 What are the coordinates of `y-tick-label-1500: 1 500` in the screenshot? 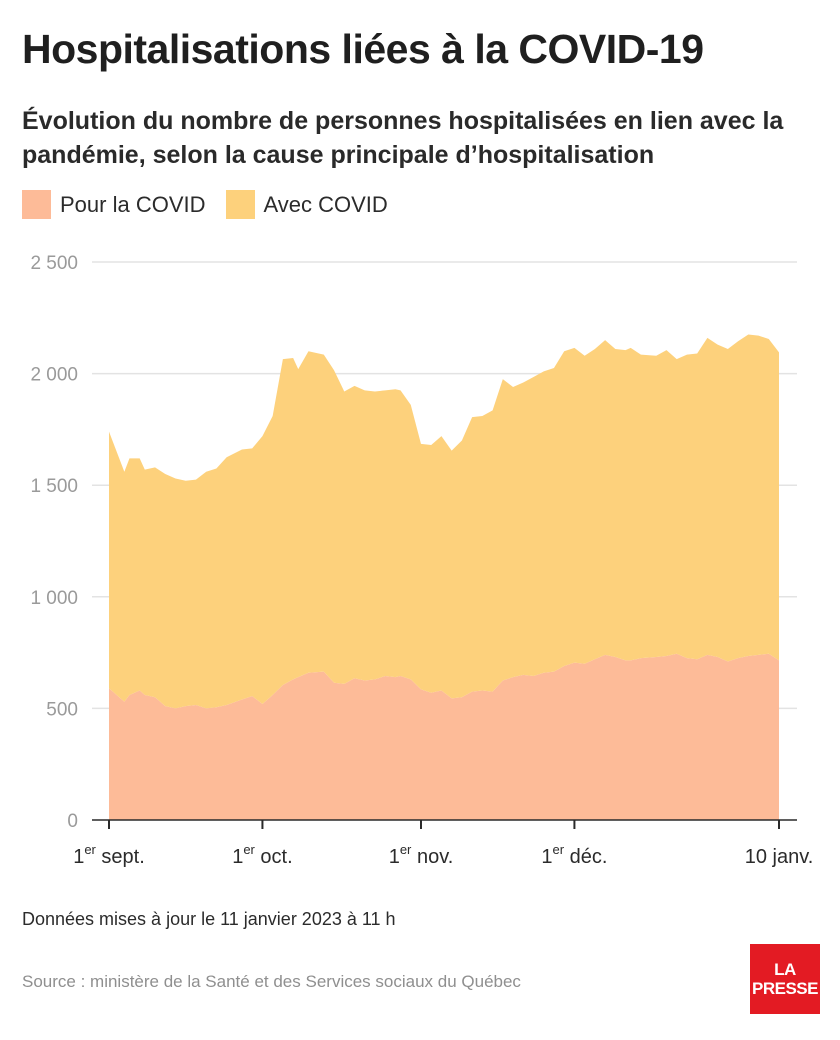 It's located at (54, 486).